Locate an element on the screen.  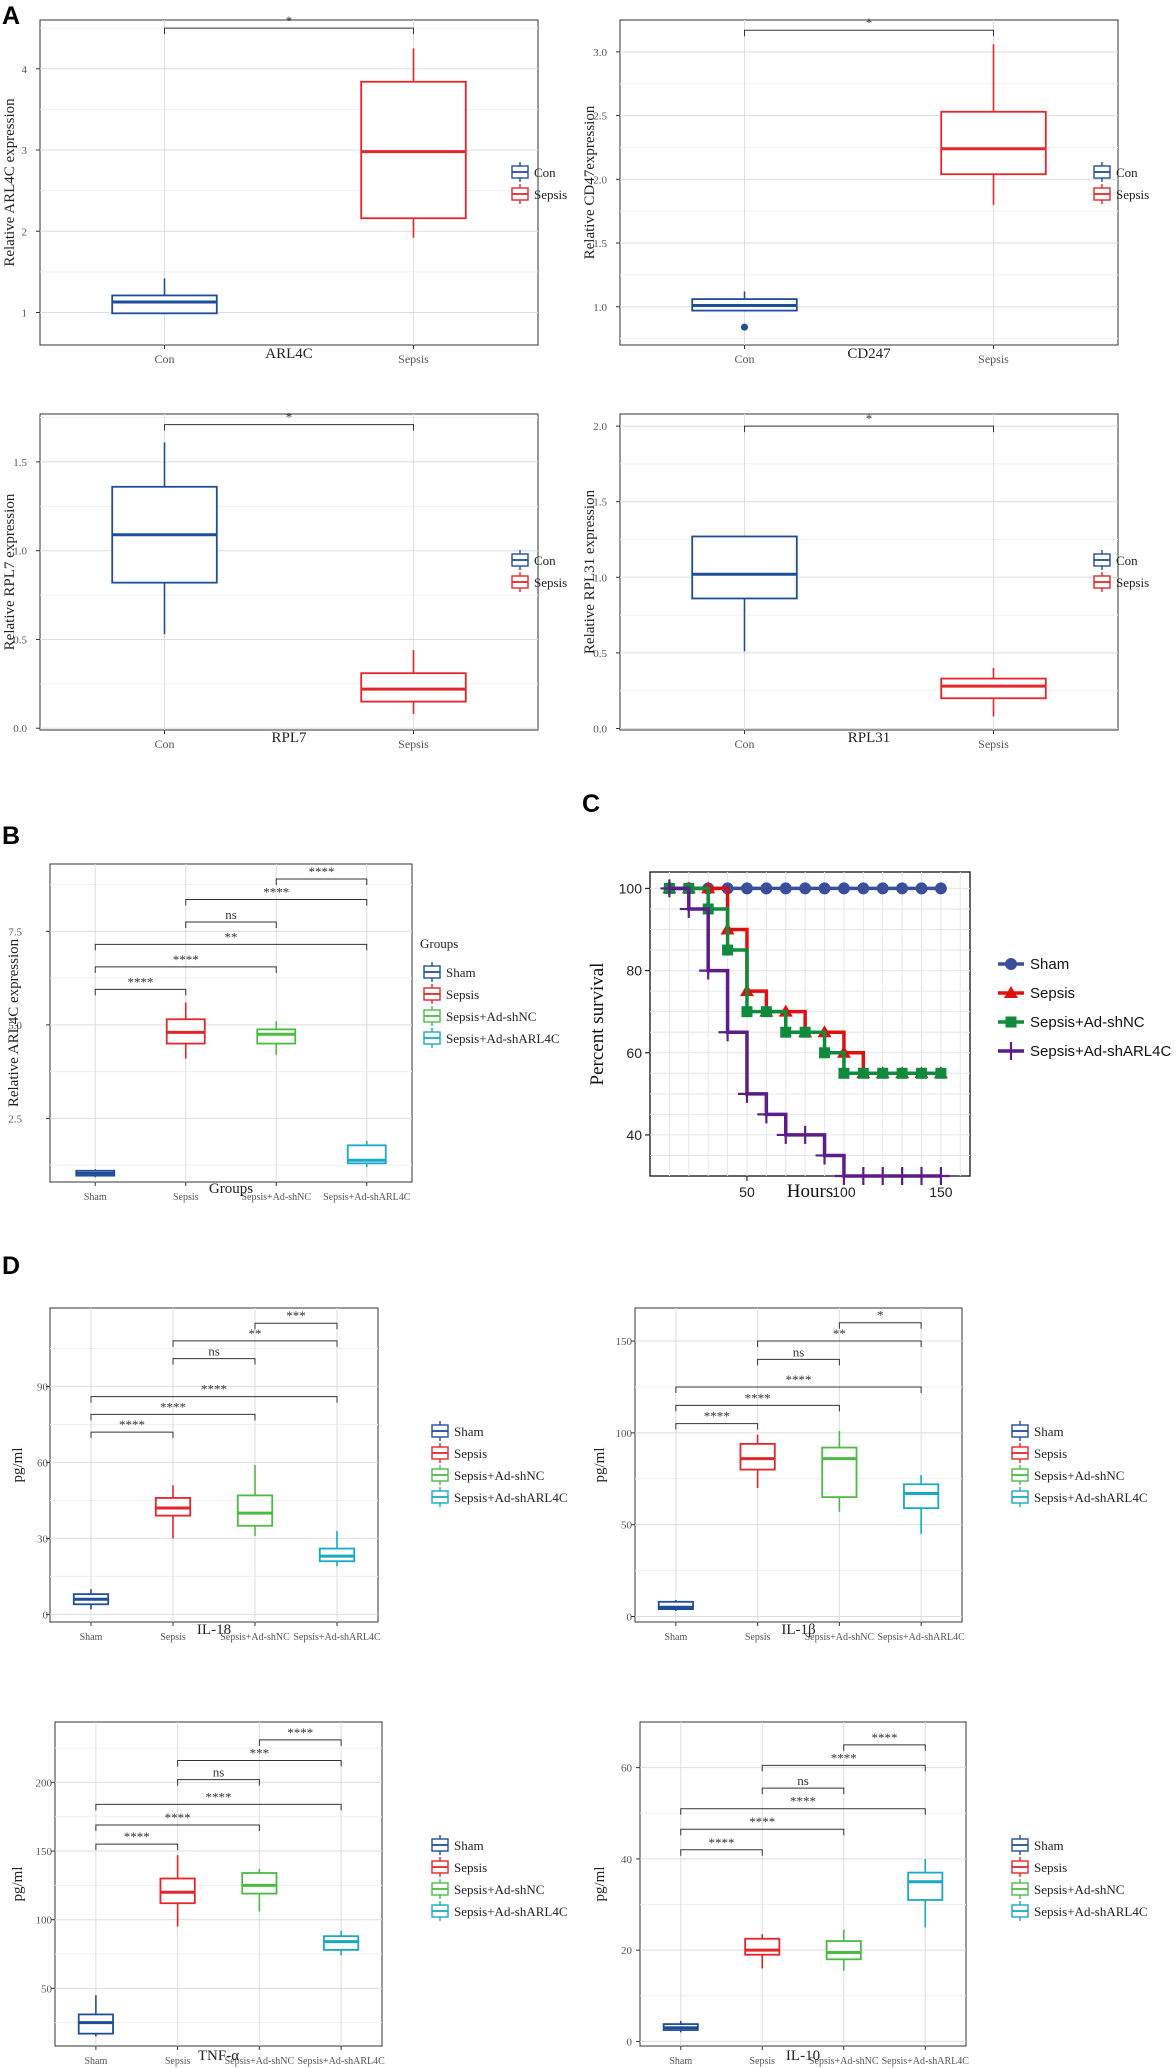
x-tick-label: 150 is located at coordinates (941, 1192).